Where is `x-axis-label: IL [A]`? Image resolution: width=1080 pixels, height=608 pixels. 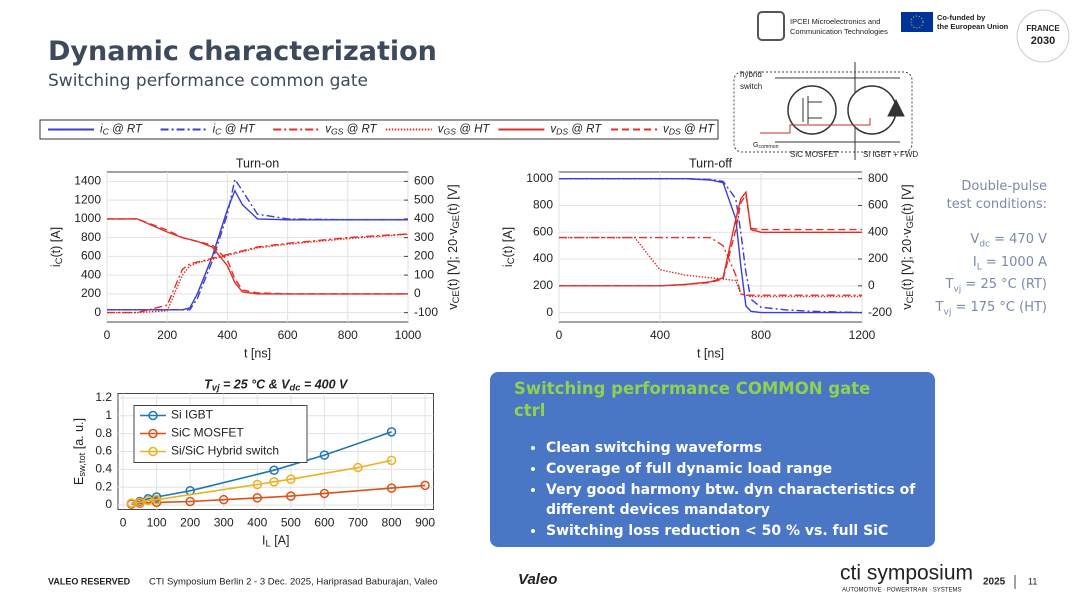 x-axis-label: IL [A] is located at coordinates (275, 541).